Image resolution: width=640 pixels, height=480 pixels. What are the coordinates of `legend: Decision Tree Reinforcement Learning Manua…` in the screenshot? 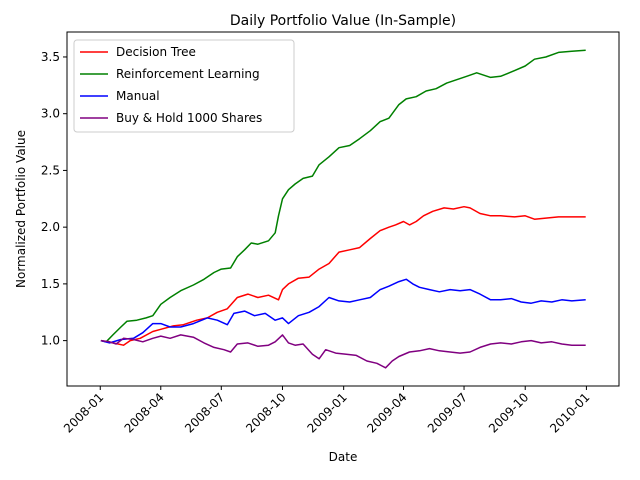 It's located at (184, 86).